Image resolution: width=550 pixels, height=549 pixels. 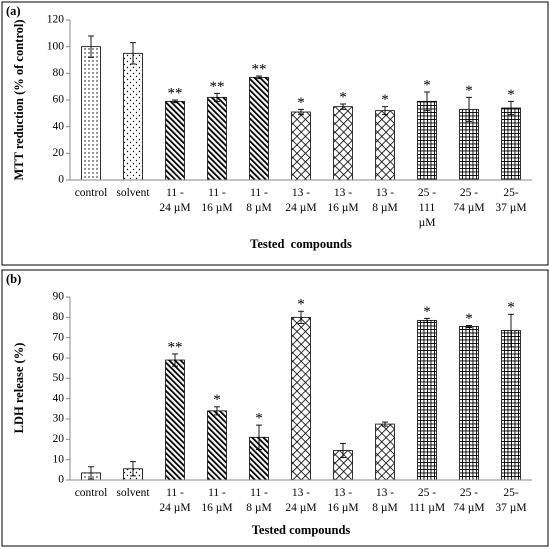 I want to click on y-tick-label: 10, so click(x=59, y=459).